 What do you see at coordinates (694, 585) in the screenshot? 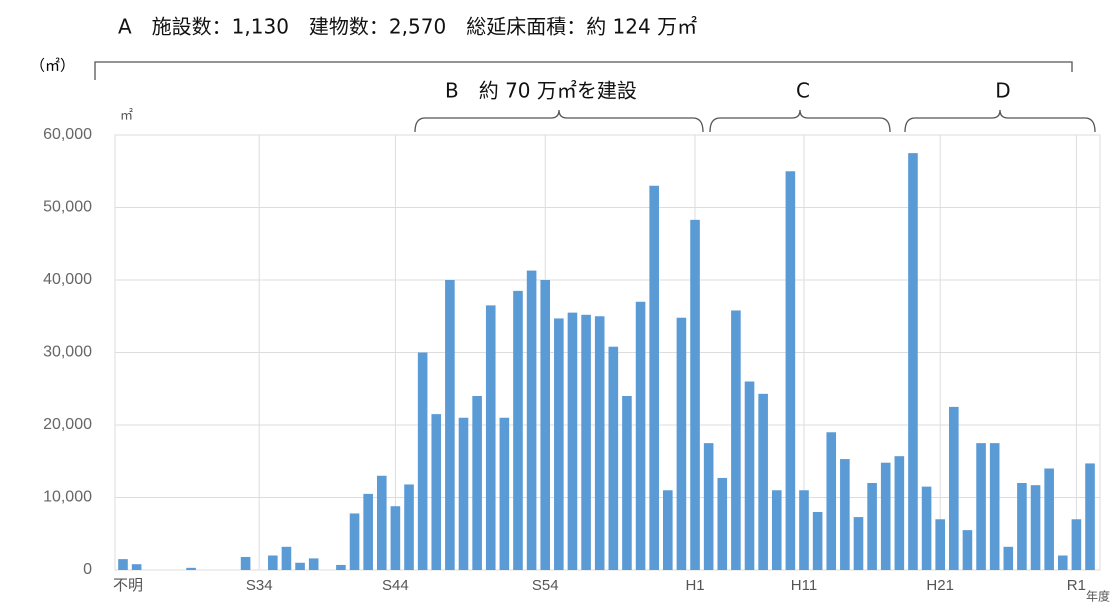
I see `x-tick-label: H1` at bounding box center [694, 585].